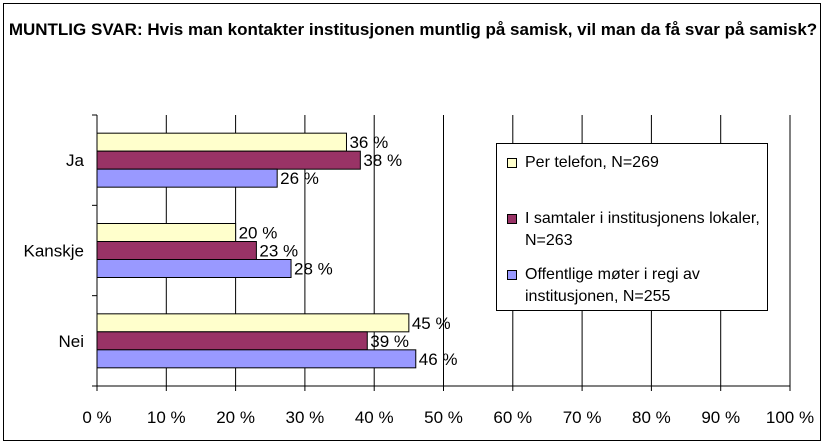  I want to click on data-label: 38 %, so click(382, 160).